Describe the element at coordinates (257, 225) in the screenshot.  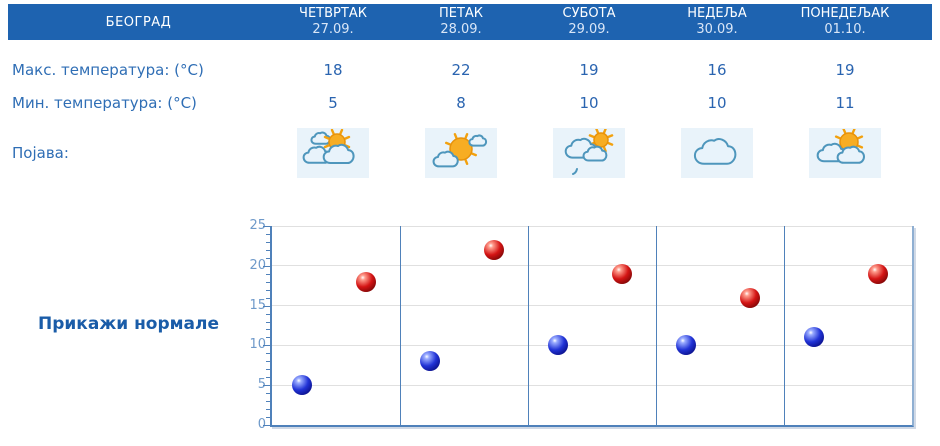
I see `y-tick-label: 25` at that location.